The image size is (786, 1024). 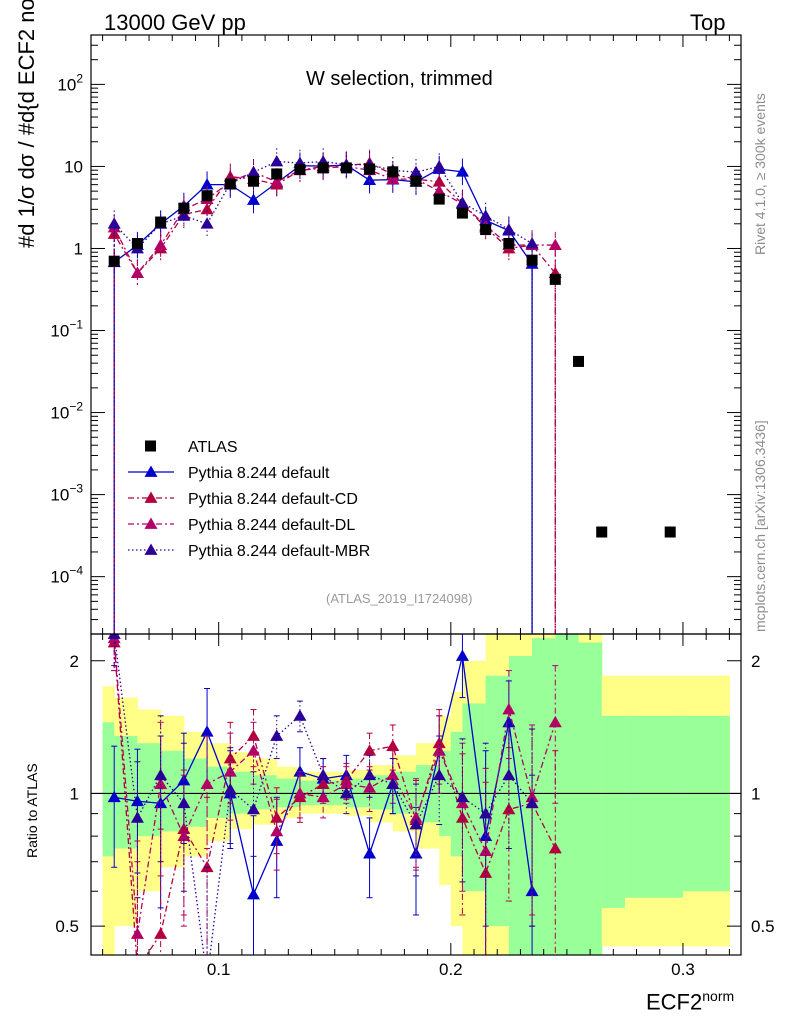 What do you see at coordinates (26, 124) in the screenshot?
I see `main-ylabel: #d 1/σ dσ / #d{d ECF2 norm}` at bounding box center [26, 124].